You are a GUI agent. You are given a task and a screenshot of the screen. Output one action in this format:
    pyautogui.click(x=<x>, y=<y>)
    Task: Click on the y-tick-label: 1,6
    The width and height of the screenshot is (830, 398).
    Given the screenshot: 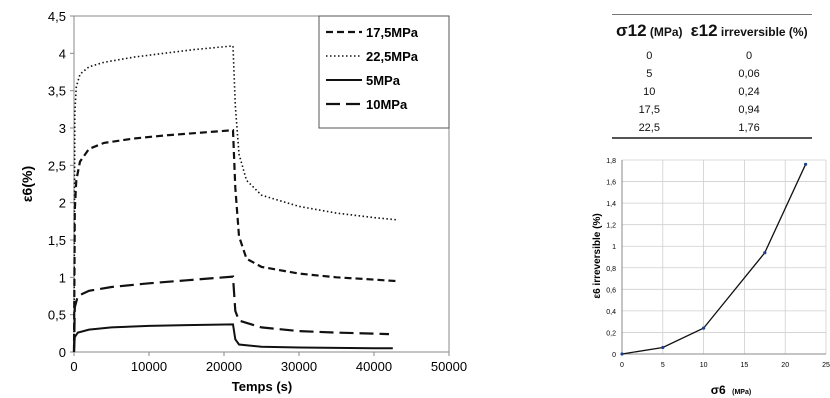 What is the action you would take?
    pyautogui.click(x=611, y=183)
    